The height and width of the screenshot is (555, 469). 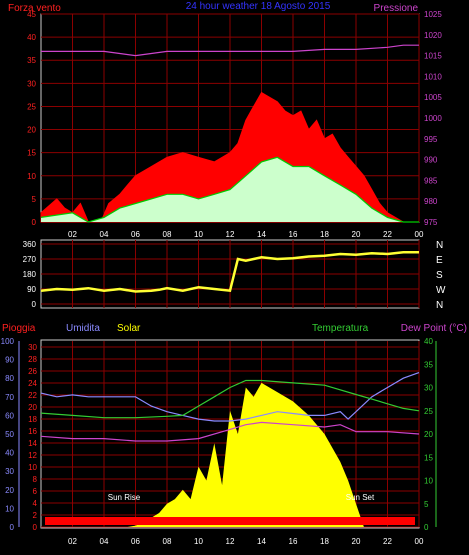 What do you see at coordinates (428, 411) in the screenshot?
I see `p3-temperature-tick-label: 25` at bounding box center [428, 411].